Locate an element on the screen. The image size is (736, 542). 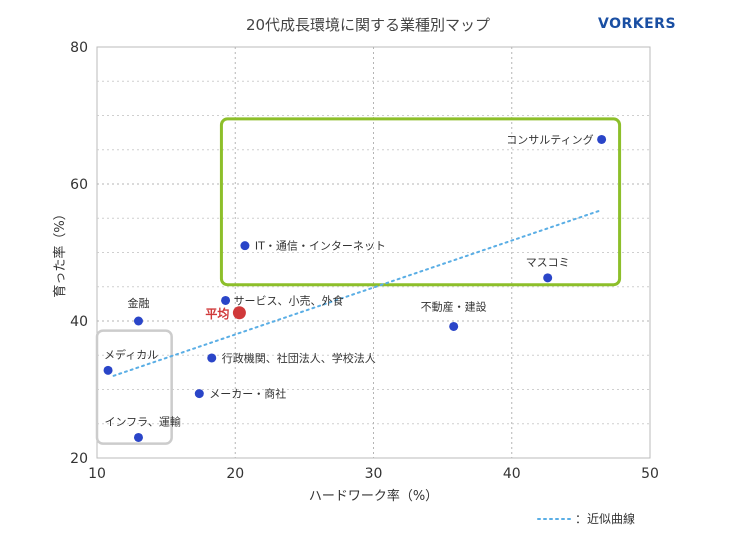
legend: ：近似曲線 is located at coordinates (586, 518).